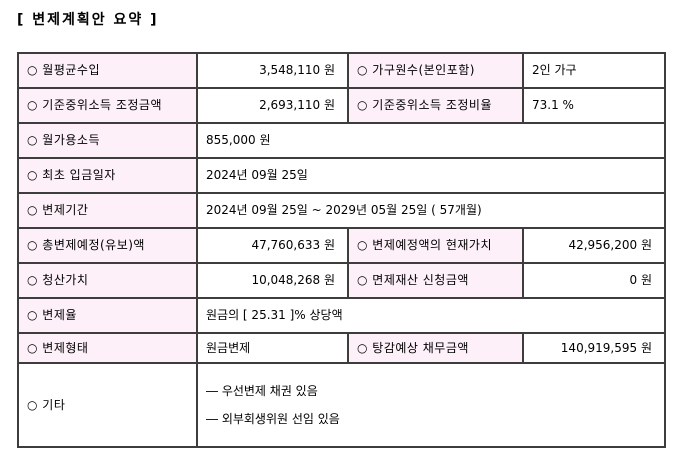 The height and width of the screenshot is (458, 675). What do you see at coordinates (107, 315) in the screenshot?
I see `row-label: ○ 변제율` at bounding box center [107, 315].